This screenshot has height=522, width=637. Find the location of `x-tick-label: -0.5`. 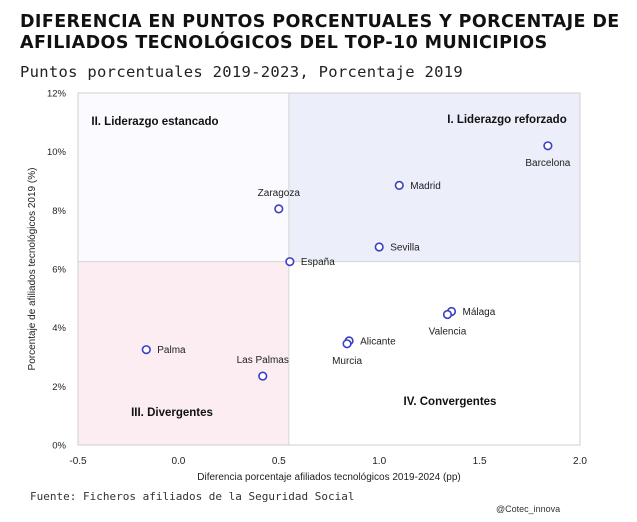

x-tick-label: -0.5 is located at coordinates (78, 461).